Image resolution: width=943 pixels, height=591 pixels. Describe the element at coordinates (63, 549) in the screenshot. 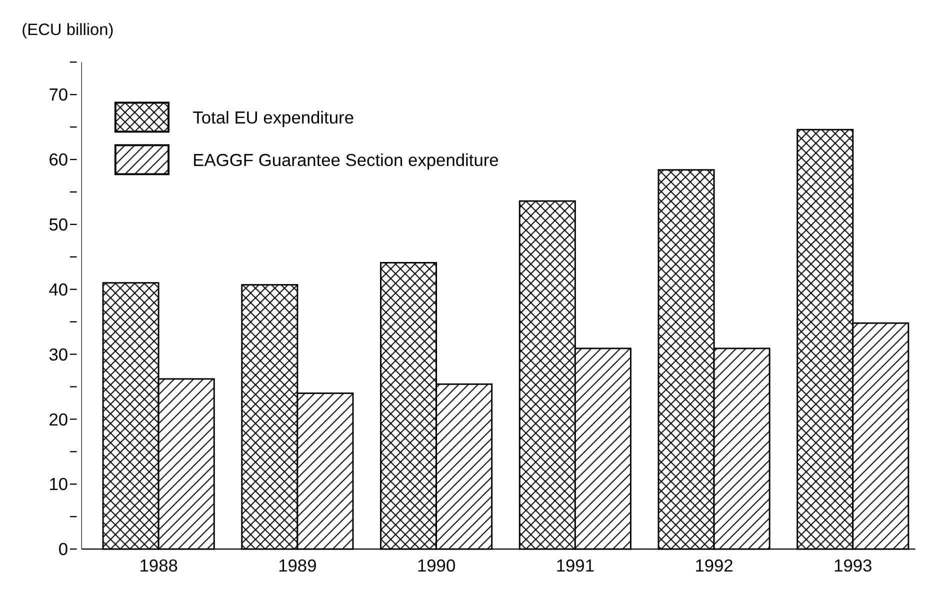

I see `y-tick-label: 0` at that location.